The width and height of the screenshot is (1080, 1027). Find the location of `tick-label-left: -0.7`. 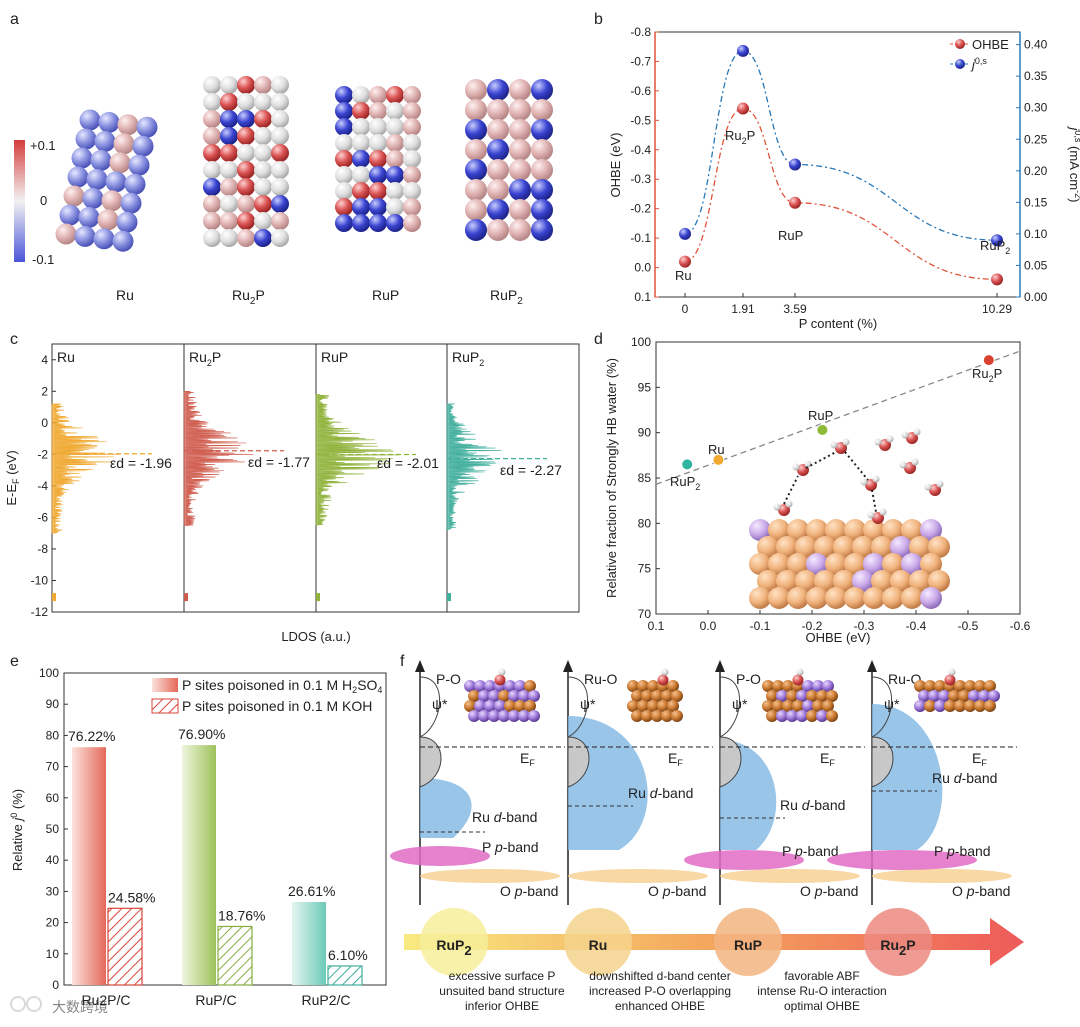

tick-label-left: -0.7 is located at coordinates (640, 61).